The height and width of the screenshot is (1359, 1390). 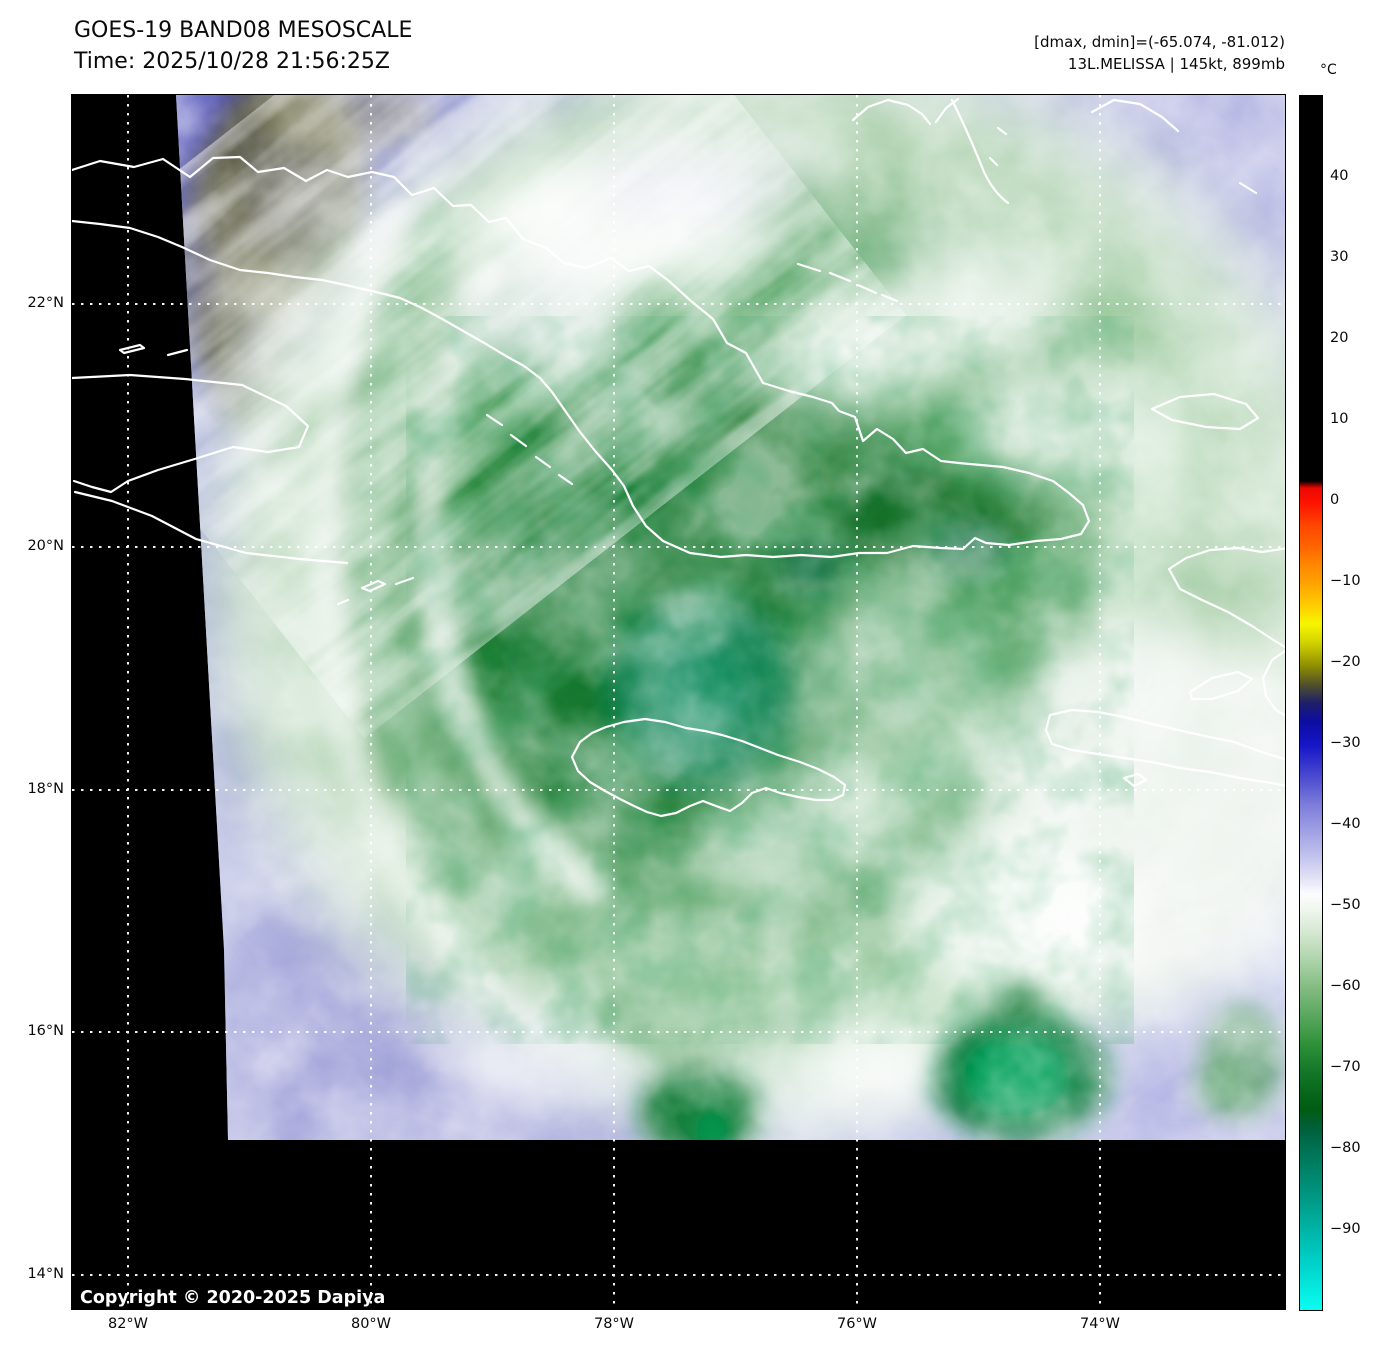 I want to click on lon-tick-label: 74°W, so click(x=1100, y=1324).